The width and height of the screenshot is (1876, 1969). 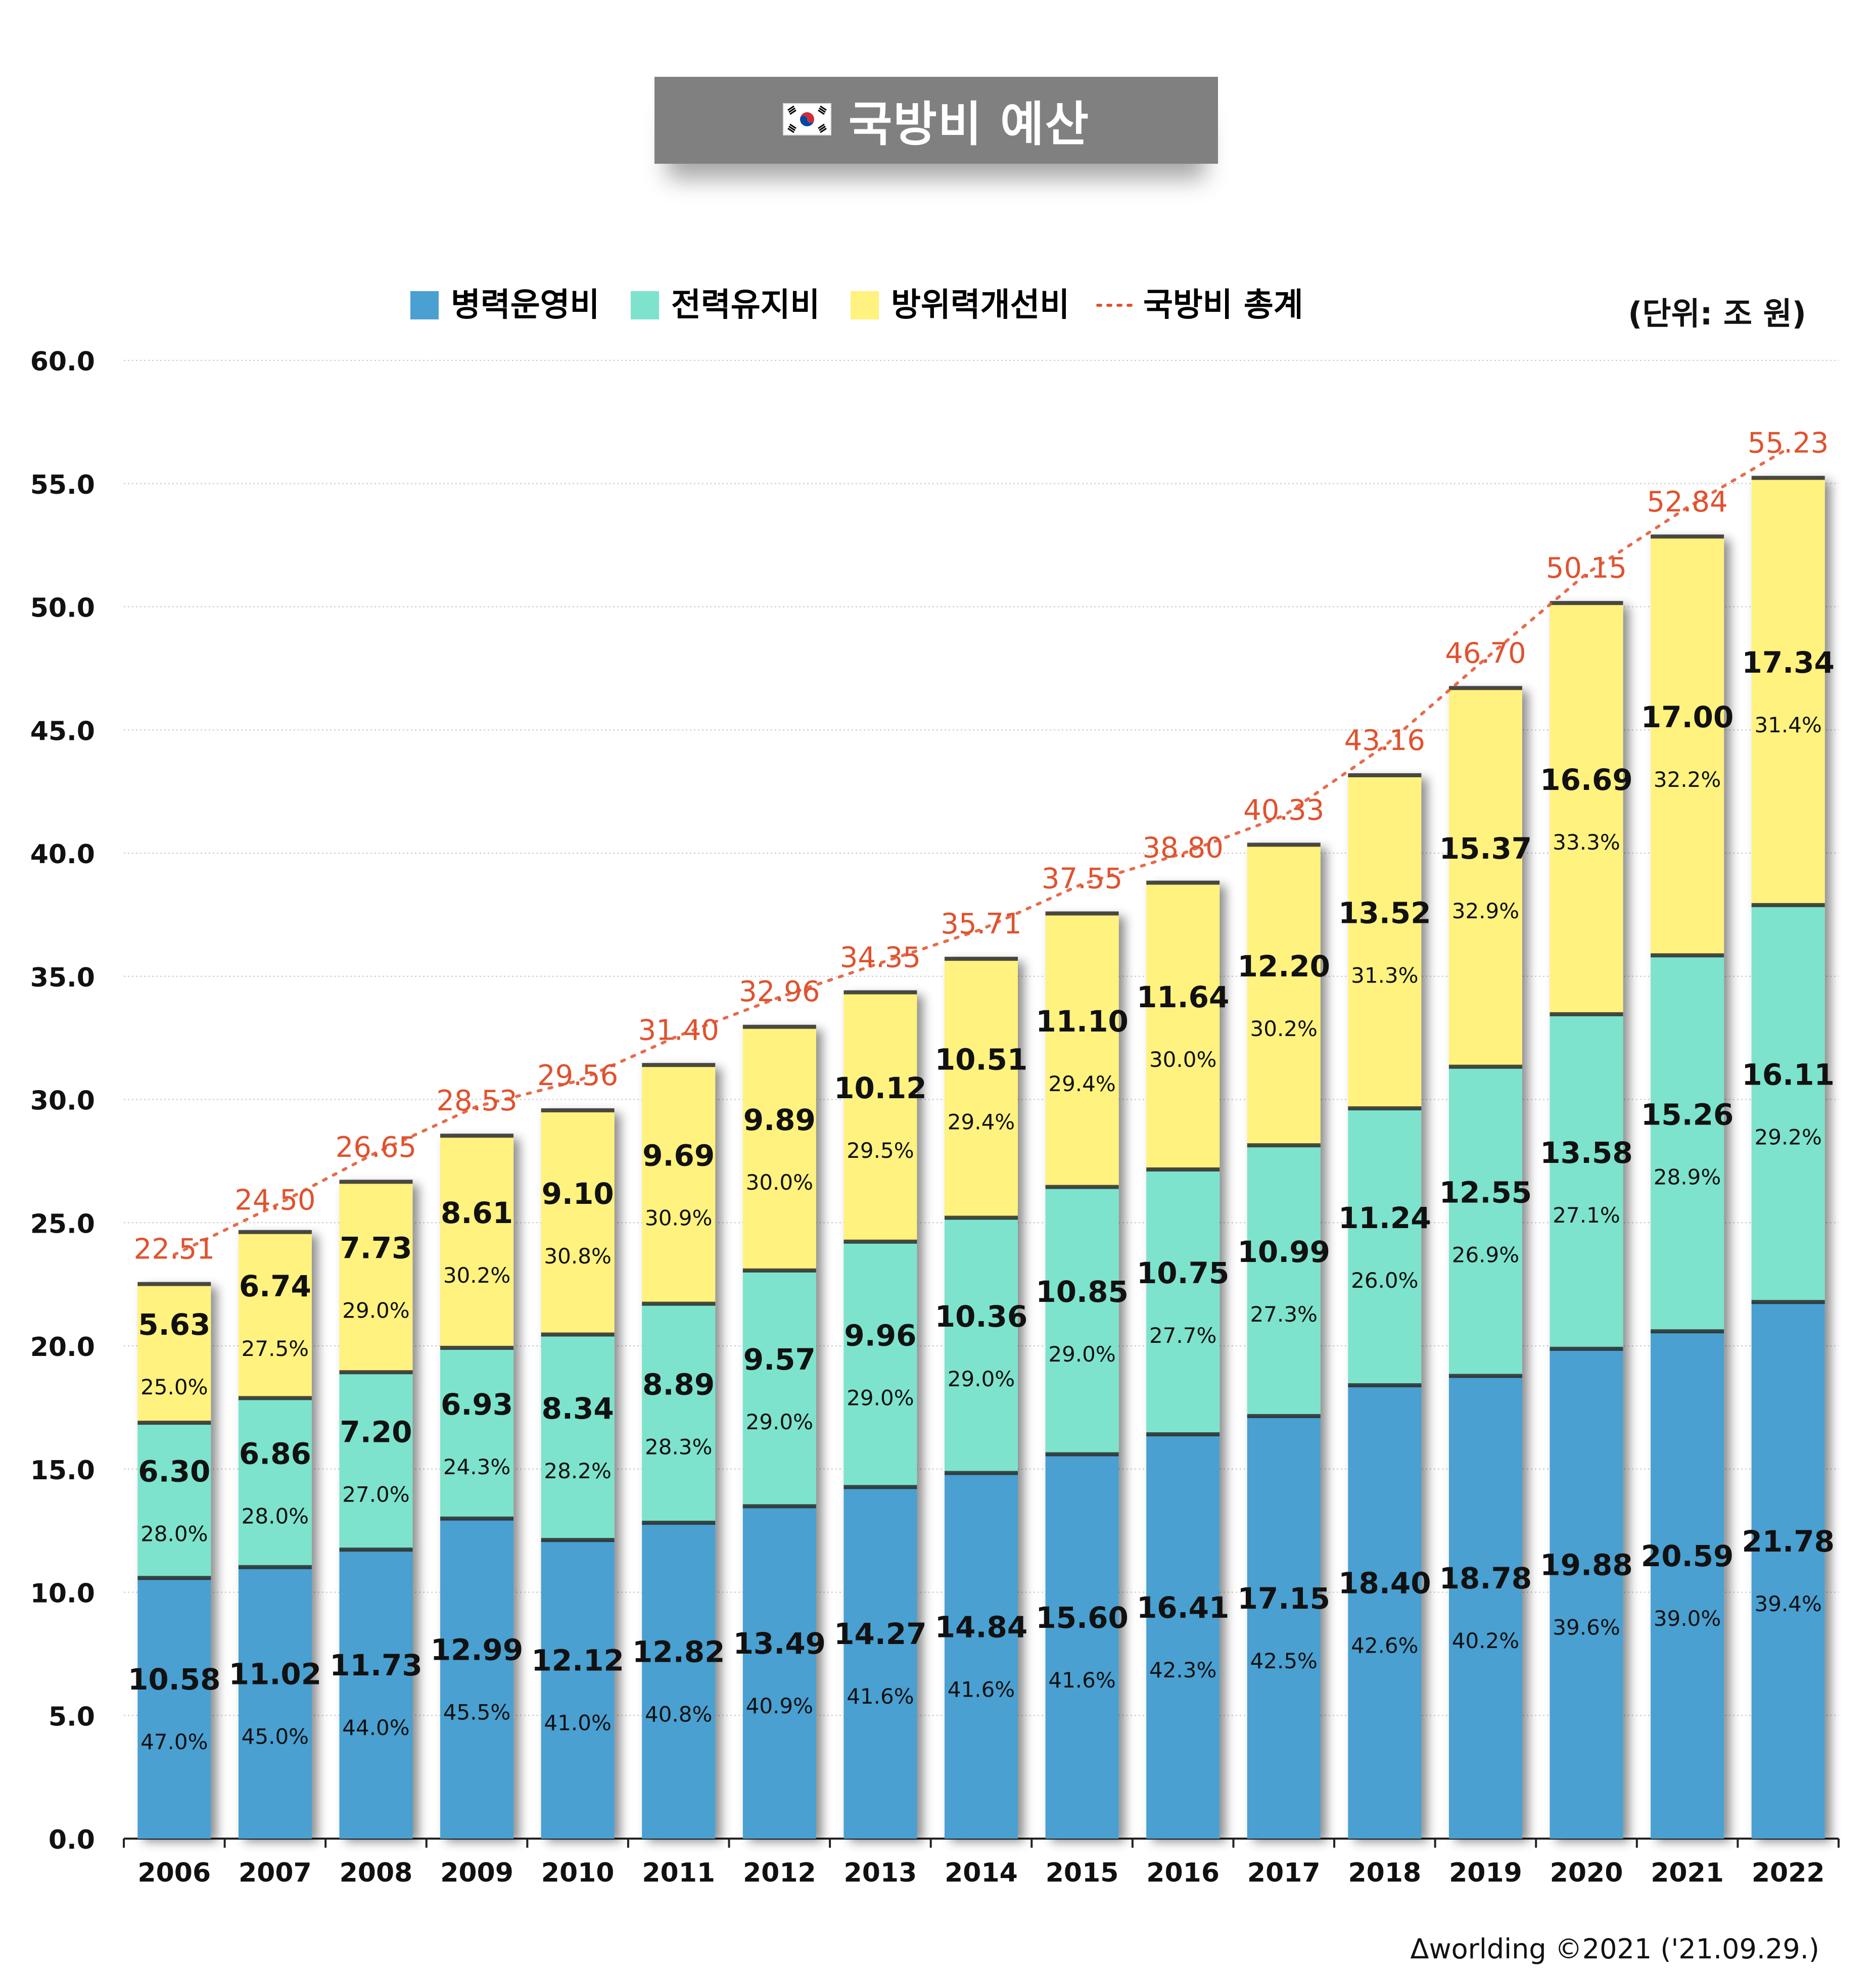 I want to click on percent-label: 39.0%, so click(x=1687, y=1618).